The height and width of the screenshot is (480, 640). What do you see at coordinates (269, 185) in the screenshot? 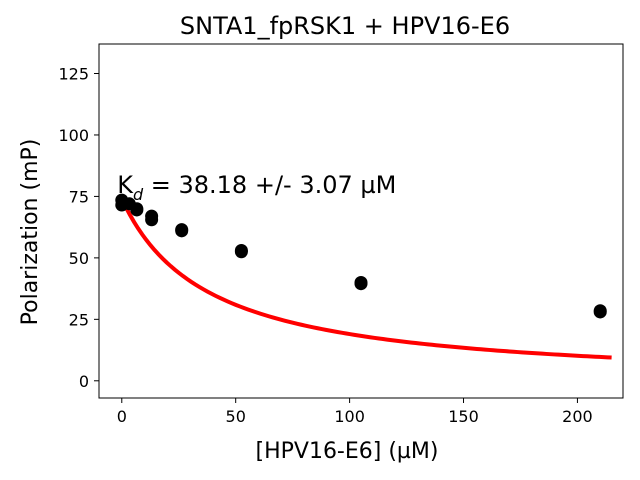
I see `kd-value: = 38.18 +/- 3.07 µM` at bounding box center [269, 185].